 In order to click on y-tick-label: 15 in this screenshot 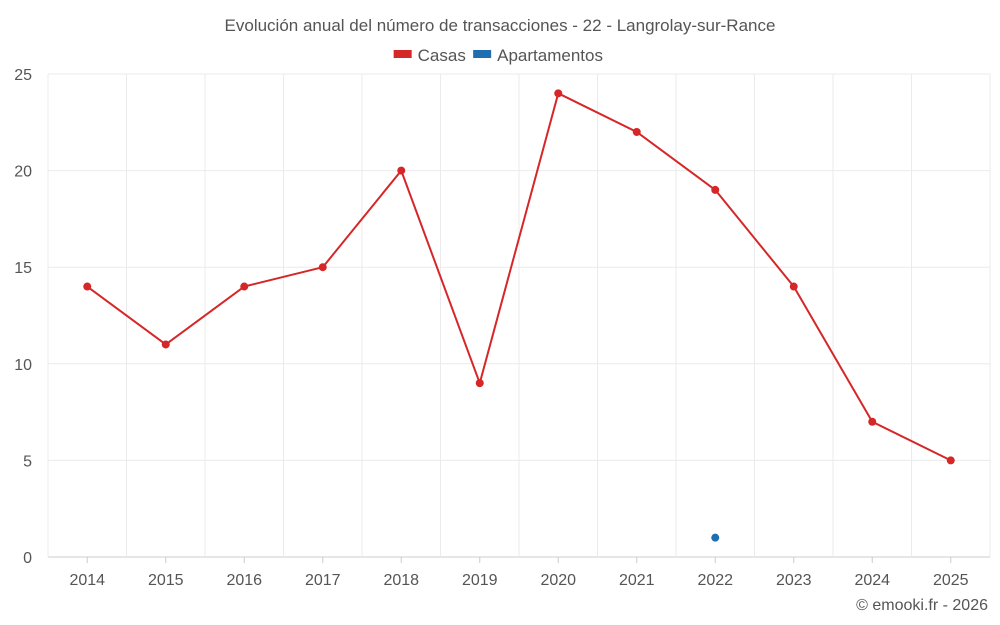, I will do `click(23, 268)`.